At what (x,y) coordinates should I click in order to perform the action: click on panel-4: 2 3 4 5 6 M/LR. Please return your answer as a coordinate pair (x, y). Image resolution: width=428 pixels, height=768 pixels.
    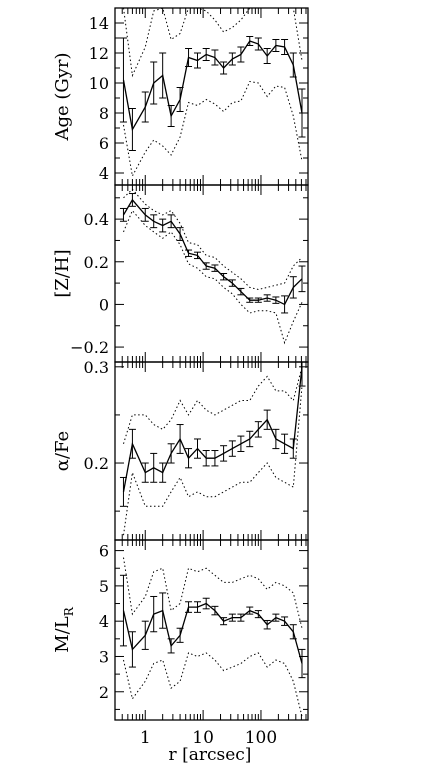
    Looking at the image, I should click on (180, 630).